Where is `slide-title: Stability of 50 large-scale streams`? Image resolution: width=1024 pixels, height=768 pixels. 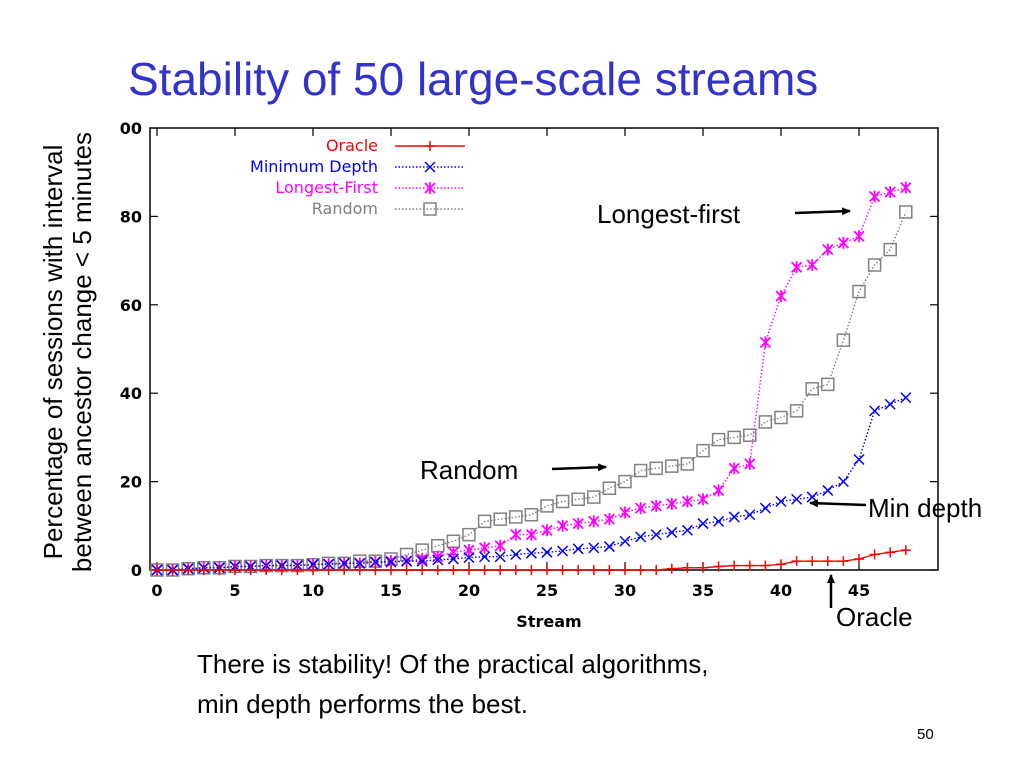
slide-title: Stability of 50 large-scale streams is located at coordinates (473, 79).